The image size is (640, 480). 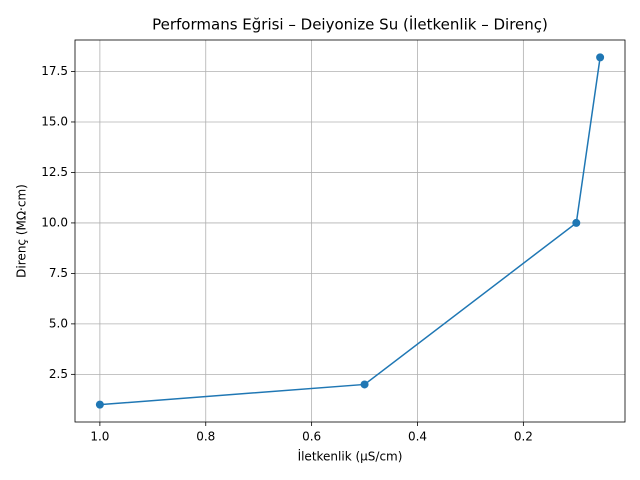 I want to click on y-tick-label: 10.0, so click(x=54, y=222).